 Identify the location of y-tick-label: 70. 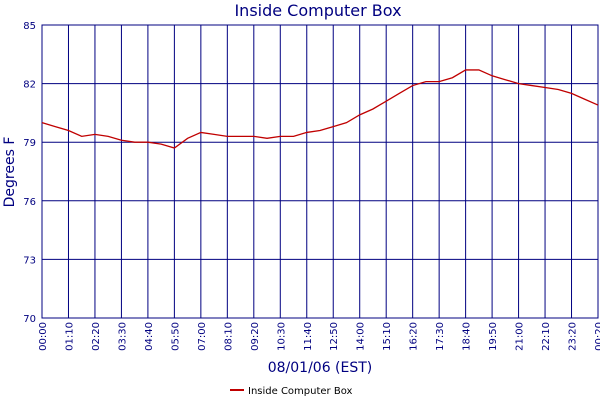
(29, 319).